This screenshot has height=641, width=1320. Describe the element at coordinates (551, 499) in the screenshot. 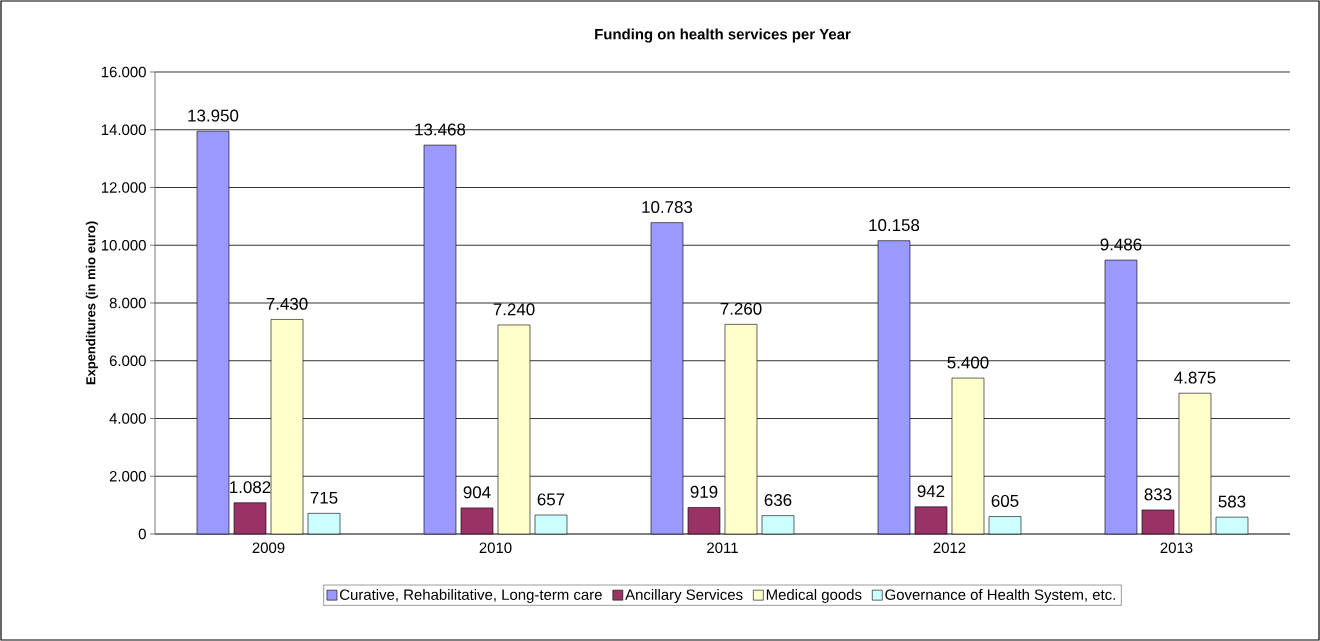

I see `data-label: 657` at that location.